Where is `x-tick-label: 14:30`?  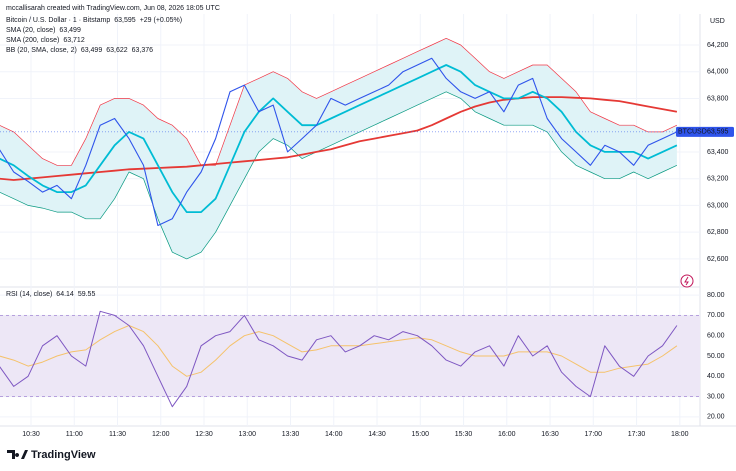
x-tick-label: 14:30 is located at coordinates (377, 434).